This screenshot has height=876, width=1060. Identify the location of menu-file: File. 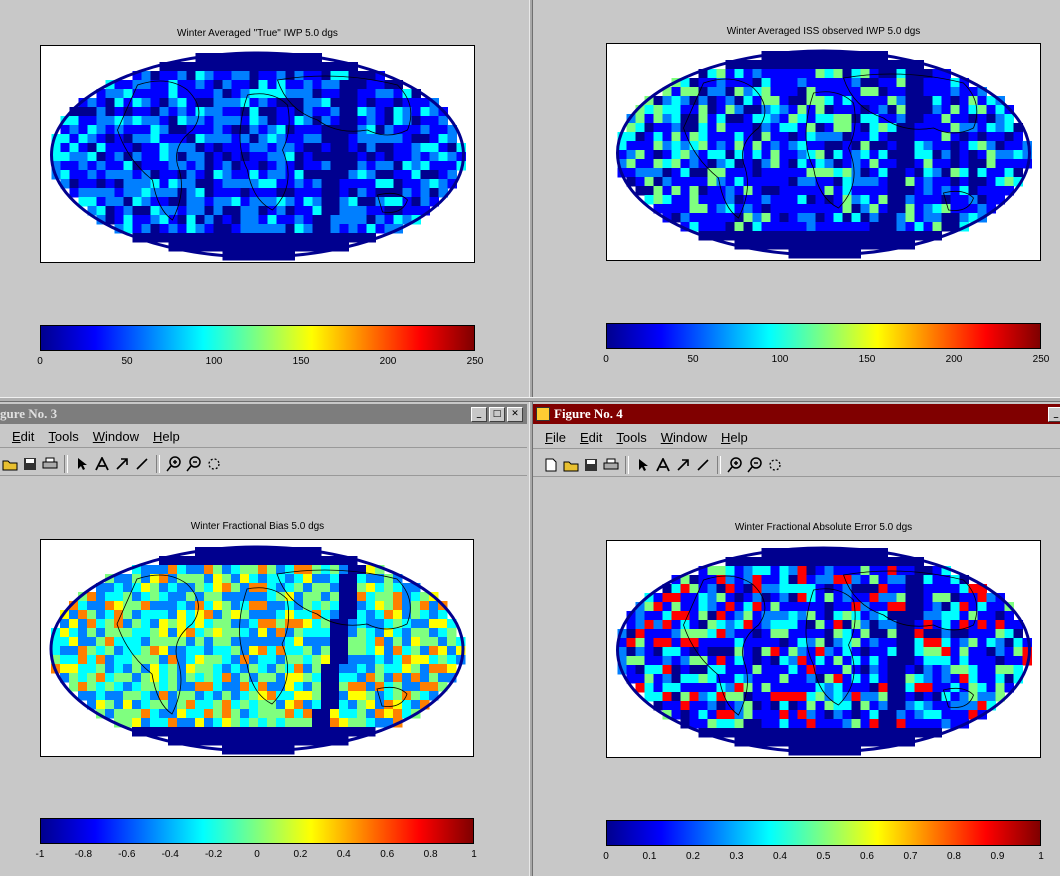
(555, 437).